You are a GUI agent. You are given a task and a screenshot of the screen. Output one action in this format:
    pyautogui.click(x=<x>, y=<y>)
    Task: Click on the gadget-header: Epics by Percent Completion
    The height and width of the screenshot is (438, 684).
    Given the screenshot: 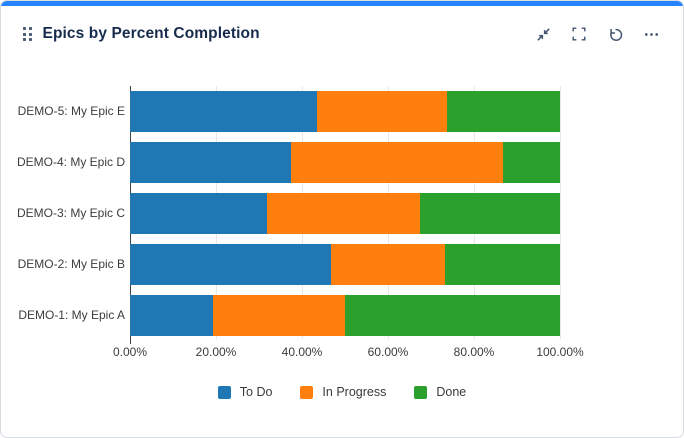 What is the action you would take?
    pyautogui.click(x=342, y=34)
    